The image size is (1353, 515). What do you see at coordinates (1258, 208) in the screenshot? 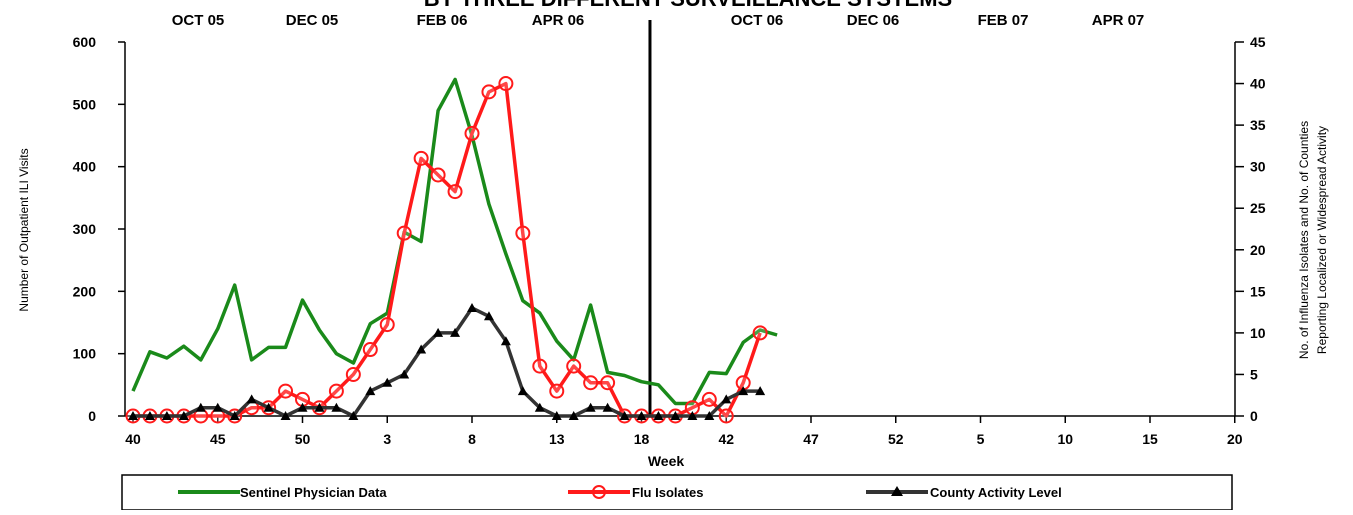
I see `right-tick-label: 25` at bounding box center [1258, 208].